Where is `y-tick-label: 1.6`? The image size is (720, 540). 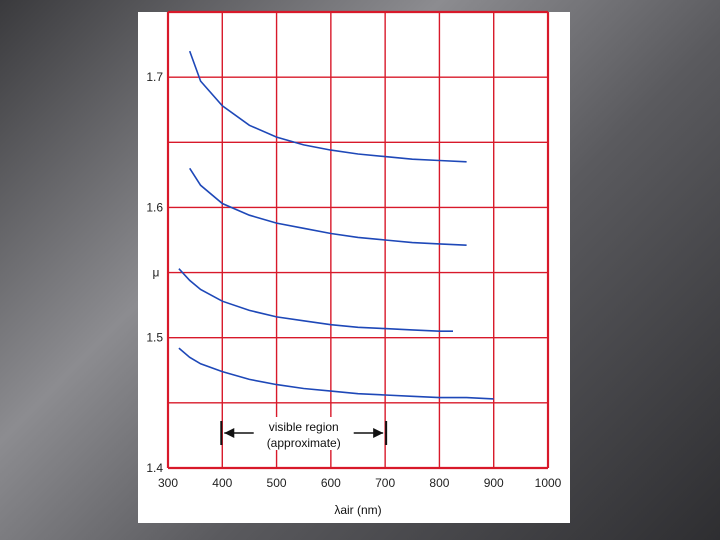 y-tick-label: 1.6 is located at coordinates (154, 207).